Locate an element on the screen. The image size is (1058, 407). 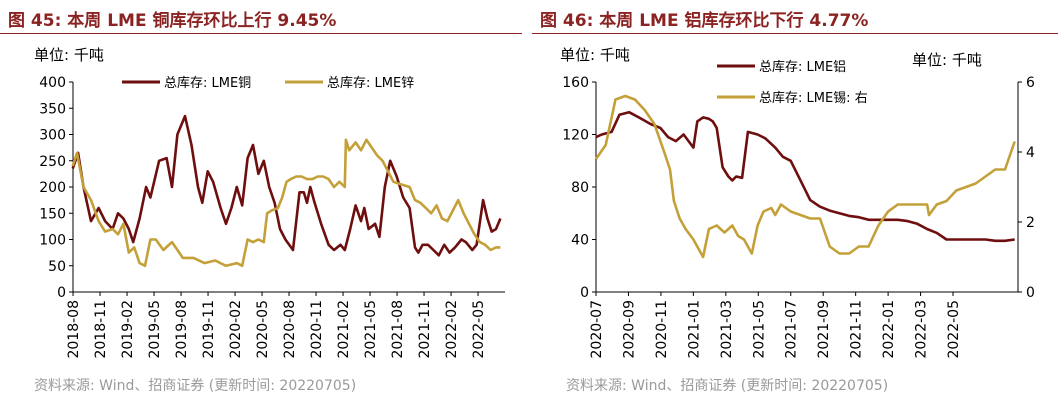
y-tick-label: 350 is located at coordinates (52, 109).